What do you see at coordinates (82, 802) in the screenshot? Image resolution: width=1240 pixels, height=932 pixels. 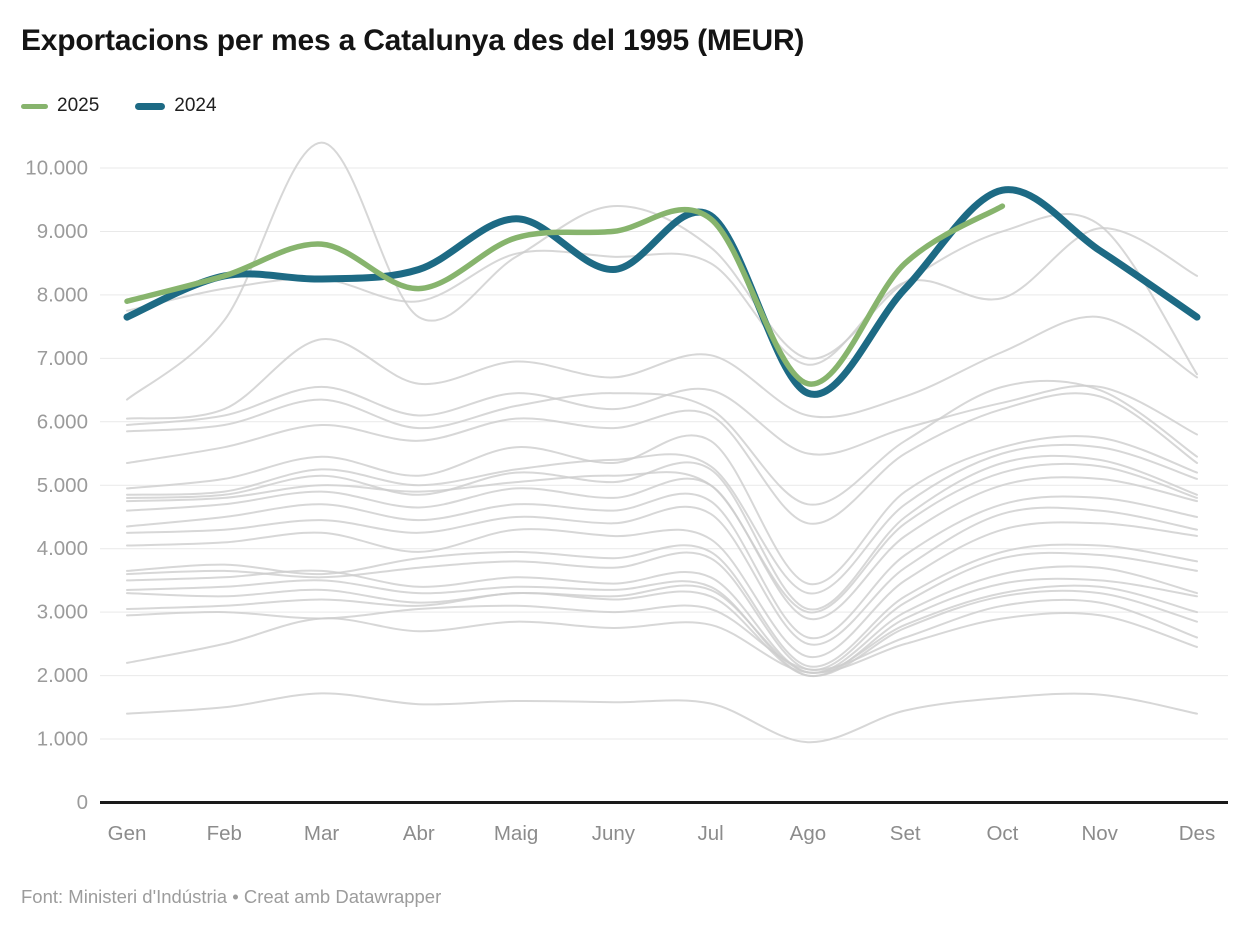 I see `y-axis-tick-label: 0` at bounding box center [82, 802].